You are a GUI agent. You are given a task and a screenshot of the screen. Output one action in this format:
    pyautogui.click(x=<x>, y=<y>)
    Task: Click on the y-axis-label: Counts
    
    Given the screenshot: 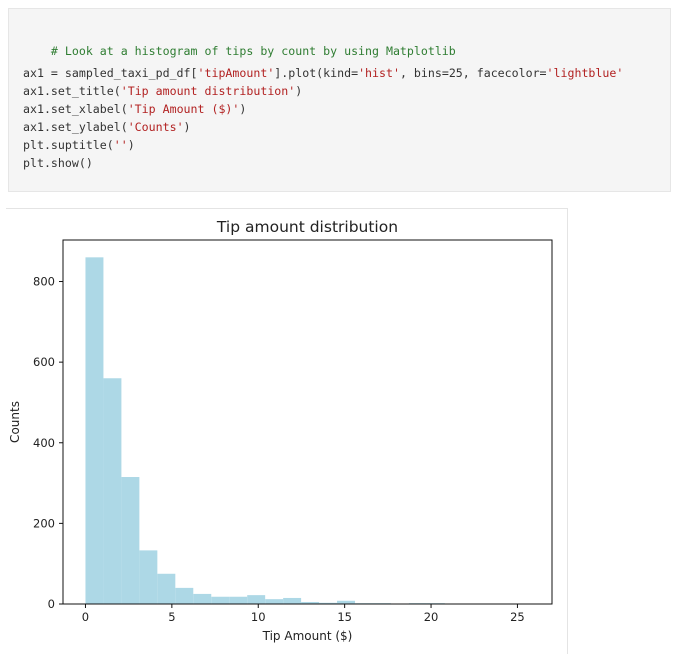 What is the action you would take?
    pyautogui.click(x=15, y=422)
    